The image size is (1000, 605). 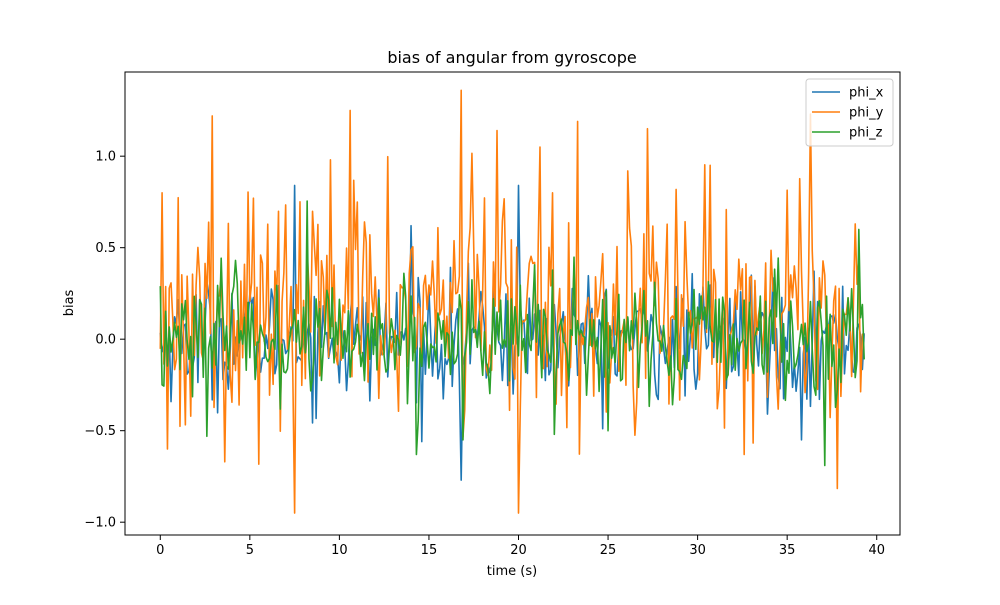 I want to click on y-tick-label: 0.0, so click(x=105, y=340).